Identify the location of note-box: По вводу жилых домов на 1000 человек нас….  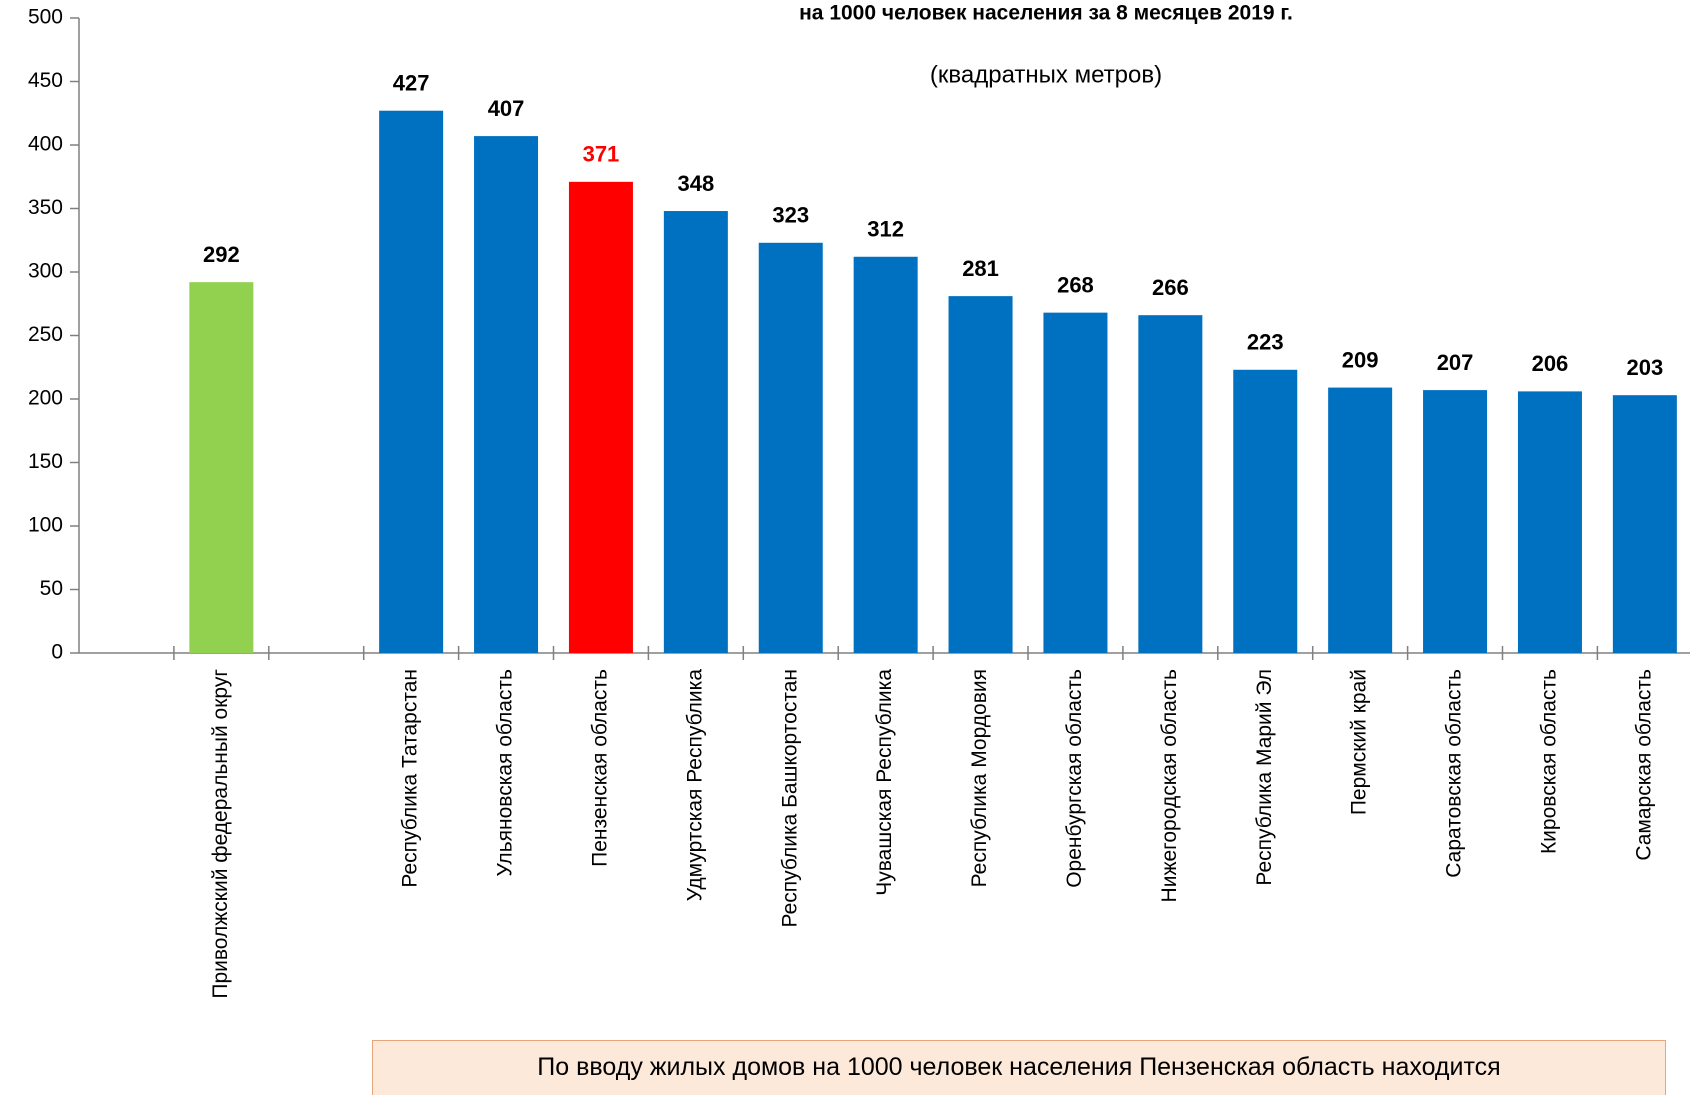
(1019, 1067).